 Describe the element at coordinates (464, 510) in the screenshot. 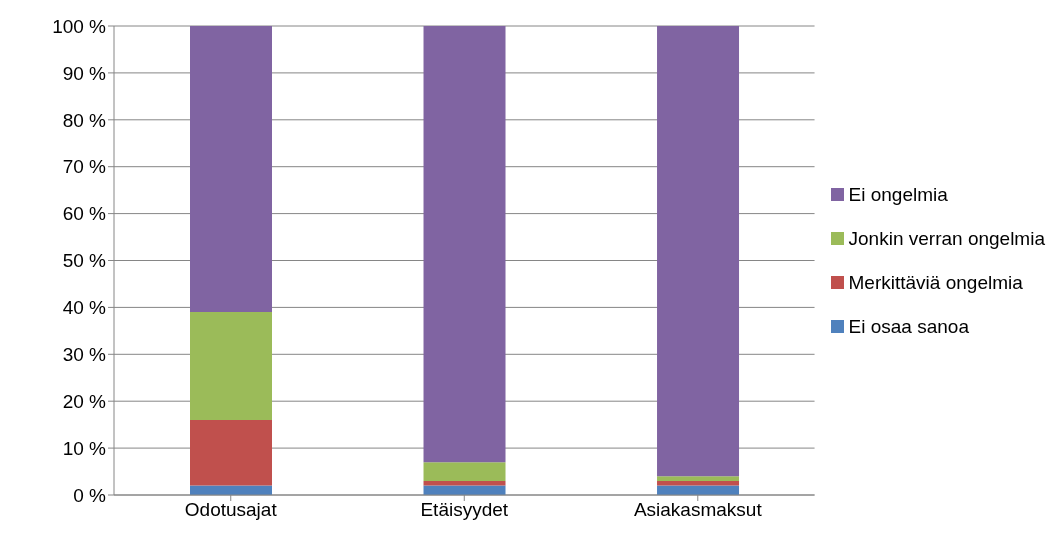

I see `x-tick-label: Etäisyydet` at that location.